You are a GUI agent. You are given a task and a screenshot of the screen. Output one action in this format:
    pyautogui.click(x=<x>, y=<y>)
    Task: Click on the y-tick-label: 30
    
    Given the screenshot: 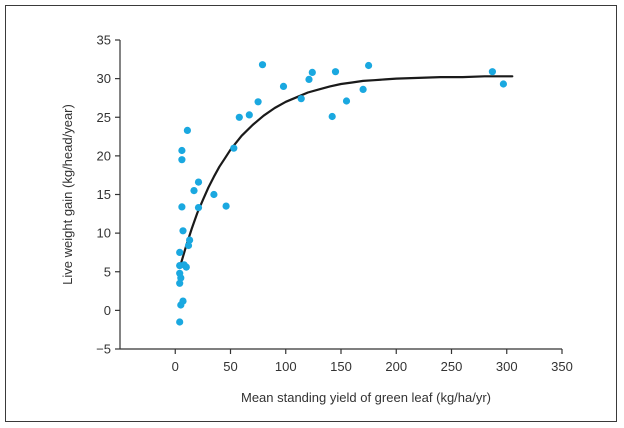 What is the action you would take?
    pyautogui.click(x=104, y=78)
    